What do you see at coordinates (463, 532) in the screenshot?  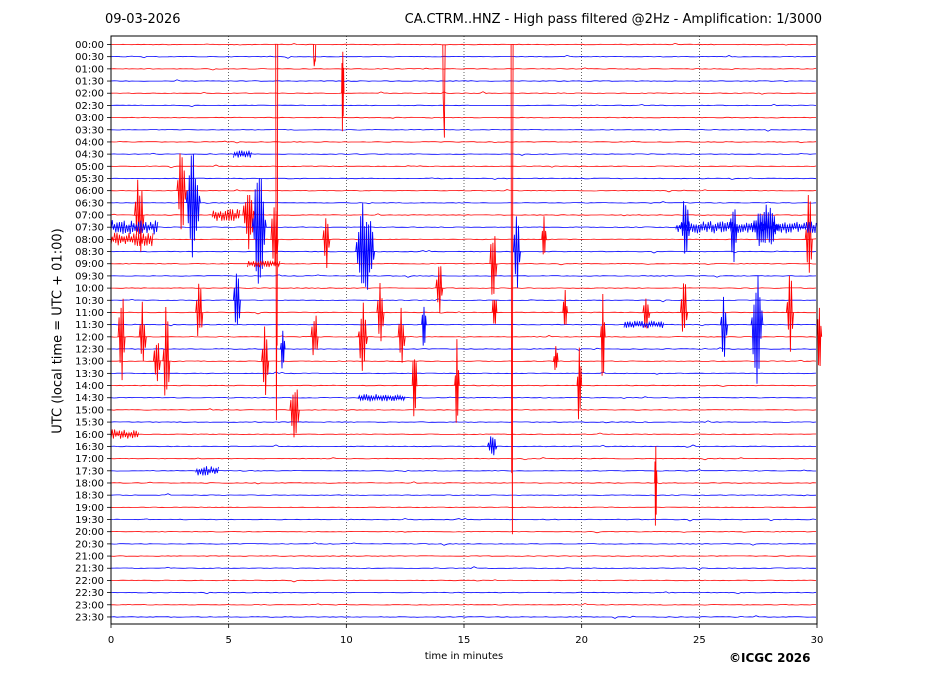 I see `trace-20:00` at bounding box center [463, 532].